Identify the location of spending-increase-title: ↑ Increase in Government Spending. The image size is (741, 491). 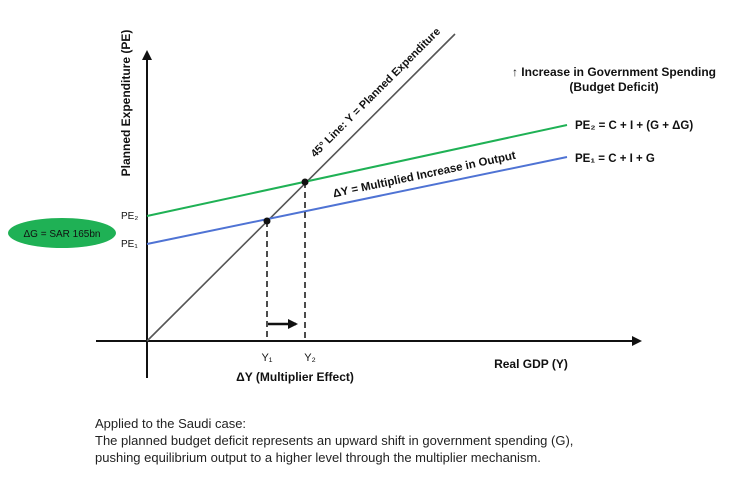
(614, 72).